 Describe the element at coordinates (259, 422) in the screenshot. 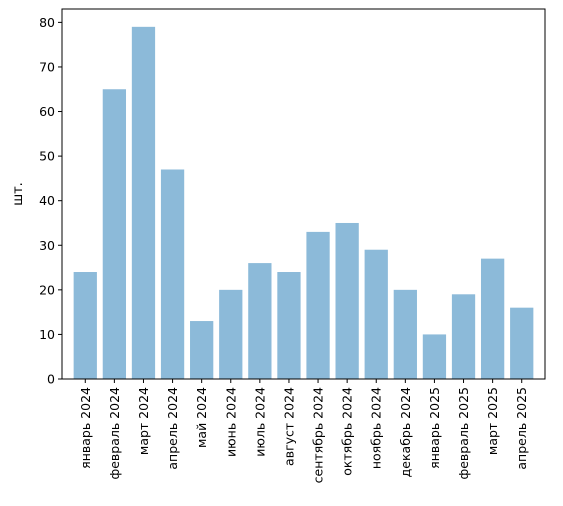

I see `x-tick-label: июль 2024` at that location.